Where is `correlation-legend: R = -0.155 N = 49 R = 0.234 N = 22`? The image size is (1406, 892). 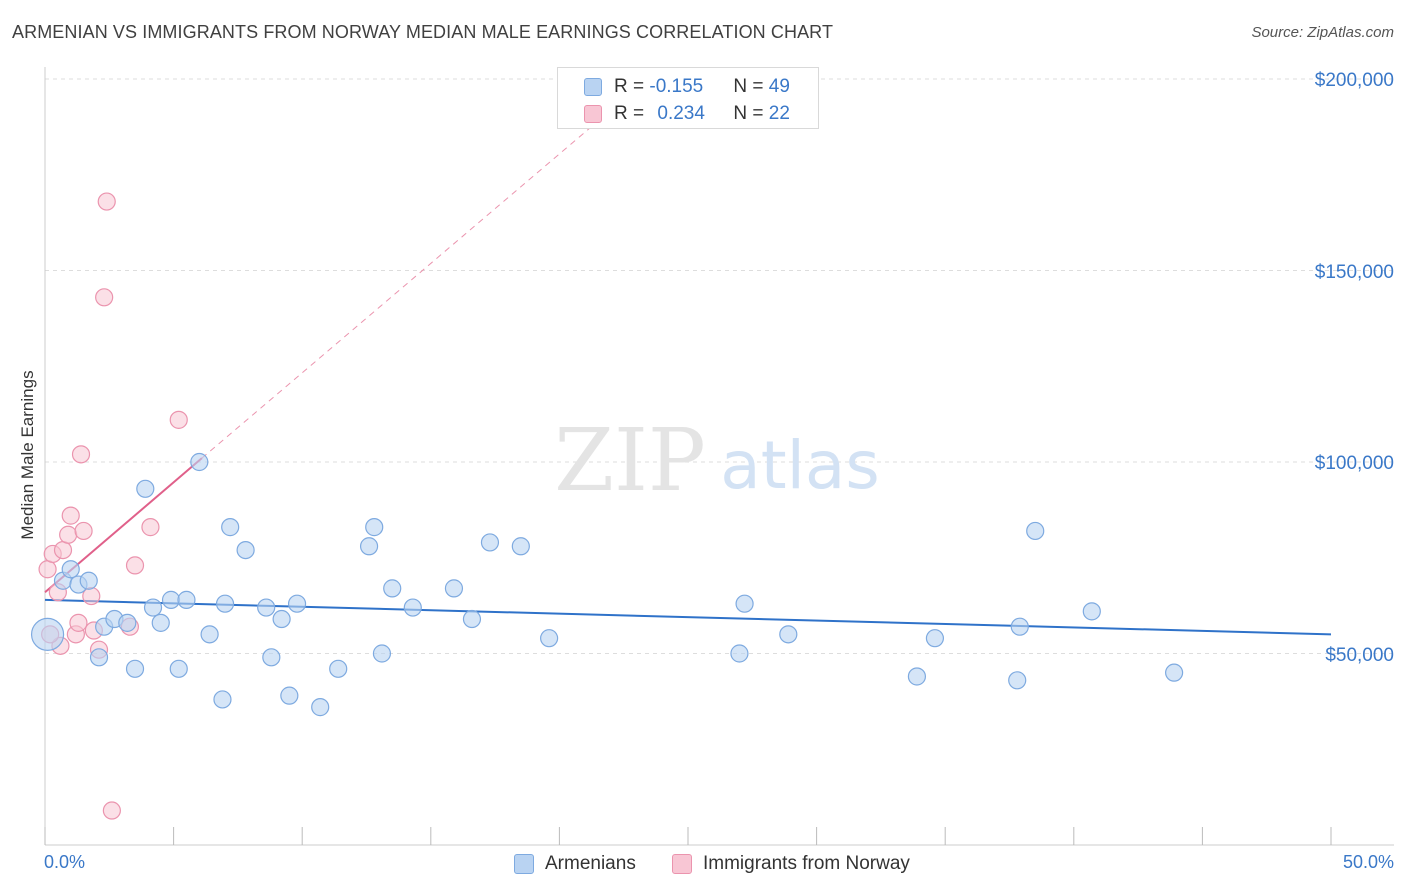
correlation-legend: R = -0.155 N = 49 R = 0.234 N = 22 is located at coordinates (688, 98).